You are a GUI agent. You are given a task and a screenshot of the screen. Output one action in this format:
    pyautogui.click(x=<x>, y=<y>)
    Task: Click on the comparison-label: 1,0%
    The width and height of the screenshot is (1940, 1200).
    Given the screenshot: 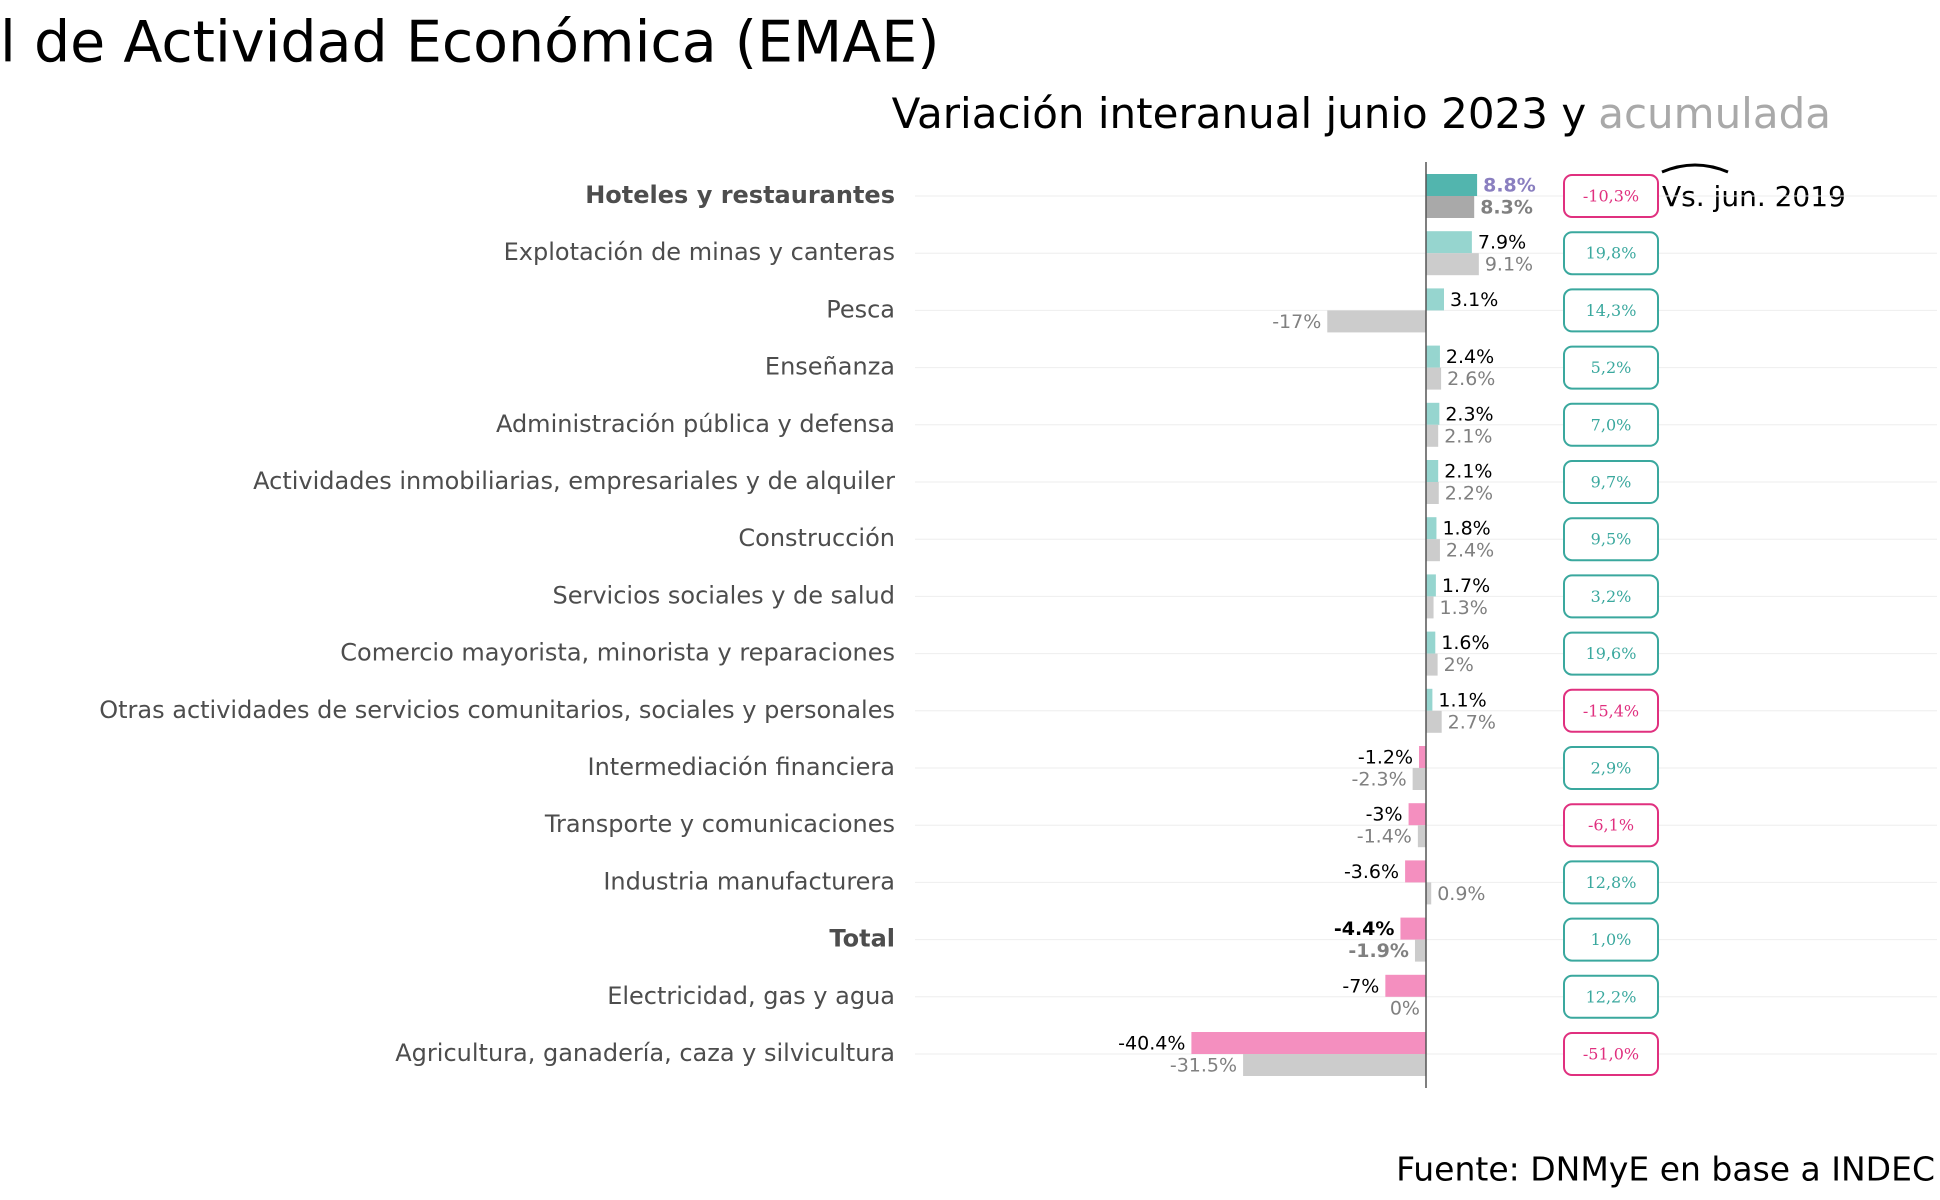 What is the action you would take?
    pyautogui.click(x=1611, y=939)
    